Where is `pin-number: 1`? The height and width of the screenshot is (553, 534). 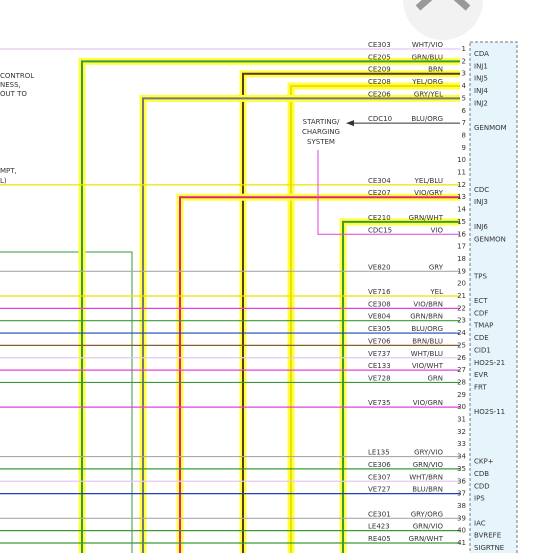
pin-number: 1 is located at coordinates (464, 49).